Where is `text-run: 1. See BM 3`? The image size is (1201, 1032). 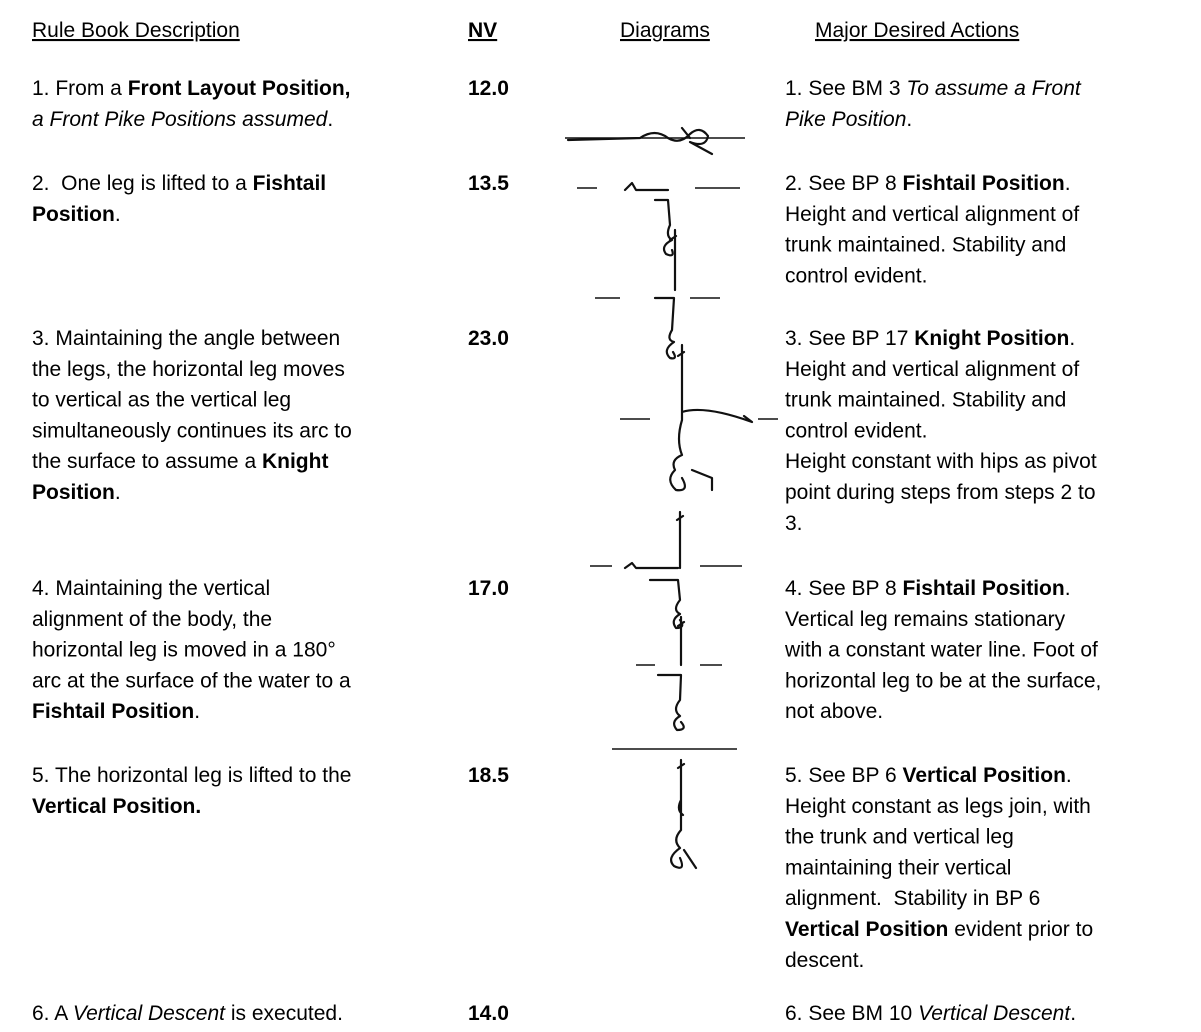 text-run: 1. See BM 3 is located at coordinates (845, 88).